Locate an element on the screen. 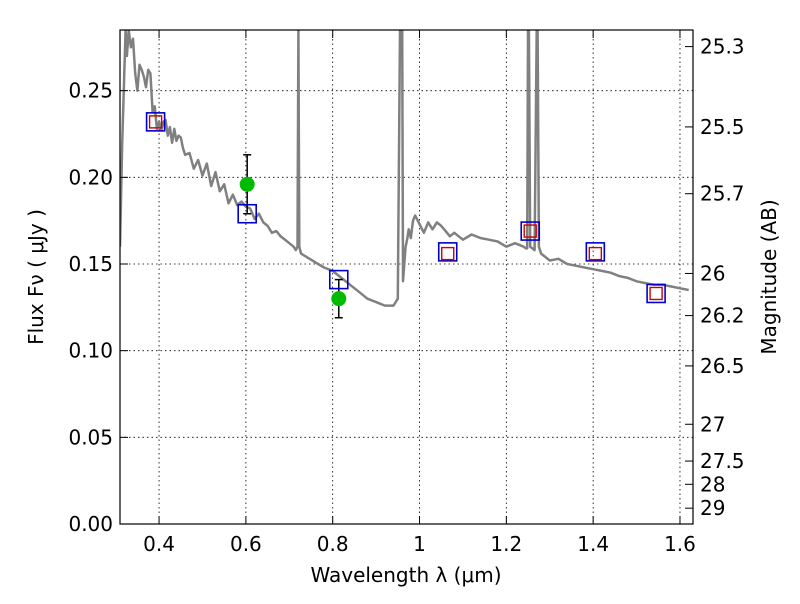  x-tick-label: 1.2 is located at coordinates (506, 544).